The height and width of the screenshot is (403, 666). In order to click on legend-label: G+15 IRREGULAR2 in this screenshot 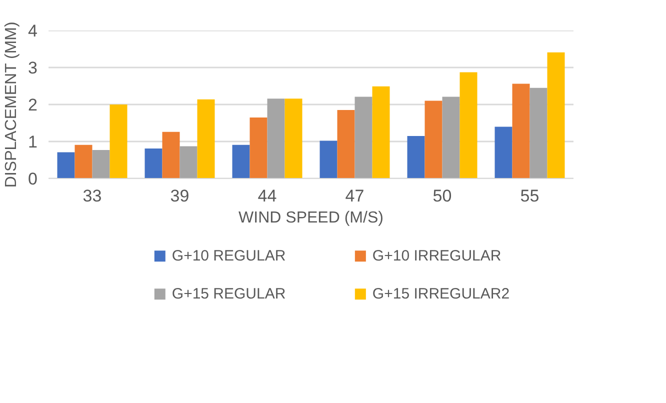, I will do `click(441, 294)`.